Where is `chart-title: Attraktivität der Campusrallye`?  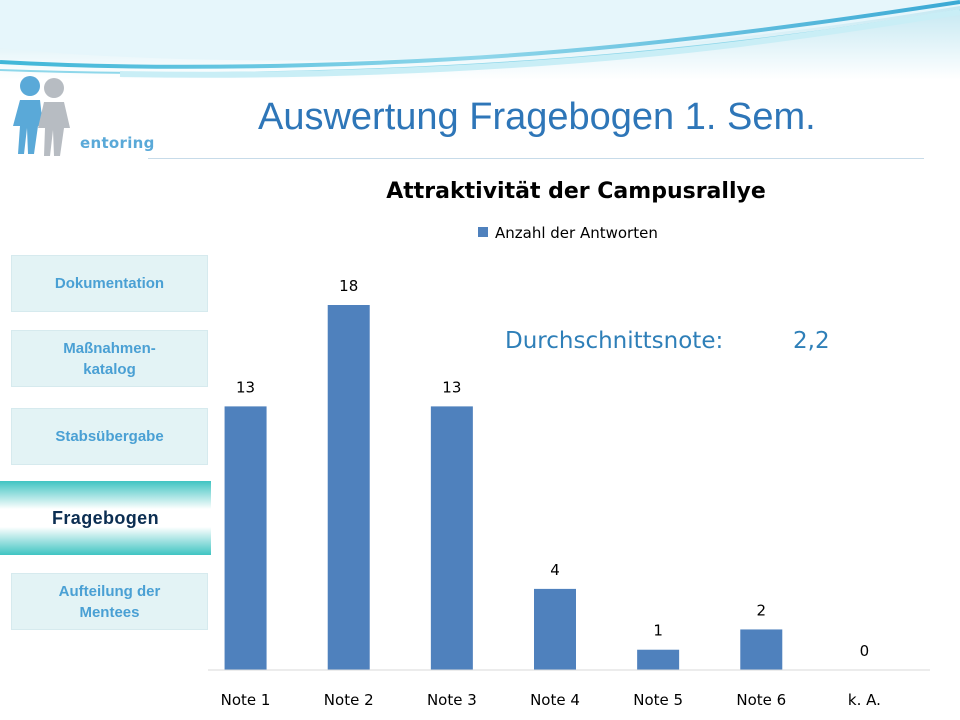 chart-title: Attraktivität der Campusrallye is located at coordinates (576, 191).